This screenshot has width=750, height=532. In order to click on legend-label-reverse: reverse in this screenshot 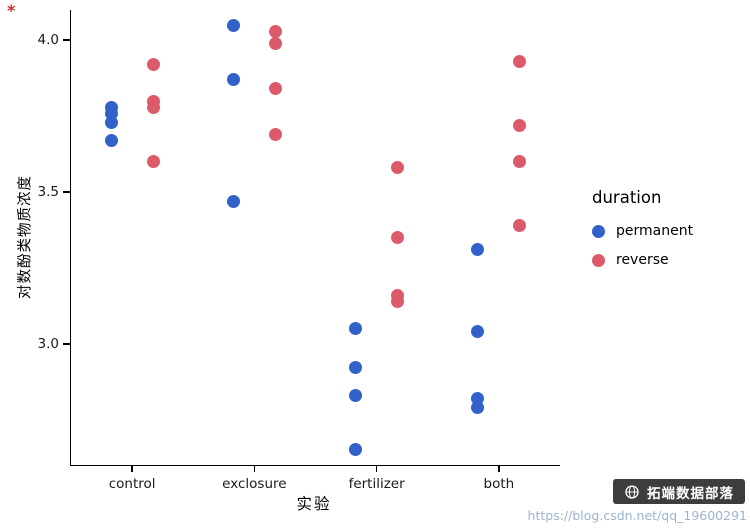, I will do `click(642, 260)`.